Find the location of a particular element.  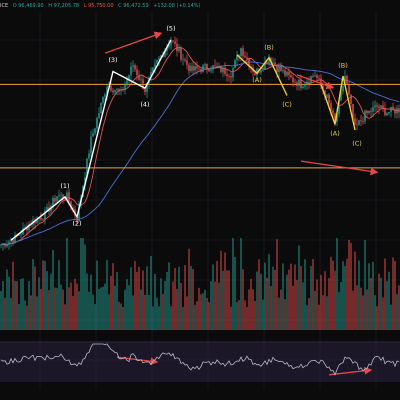

indicator-line is located at coordinates (200, 359).